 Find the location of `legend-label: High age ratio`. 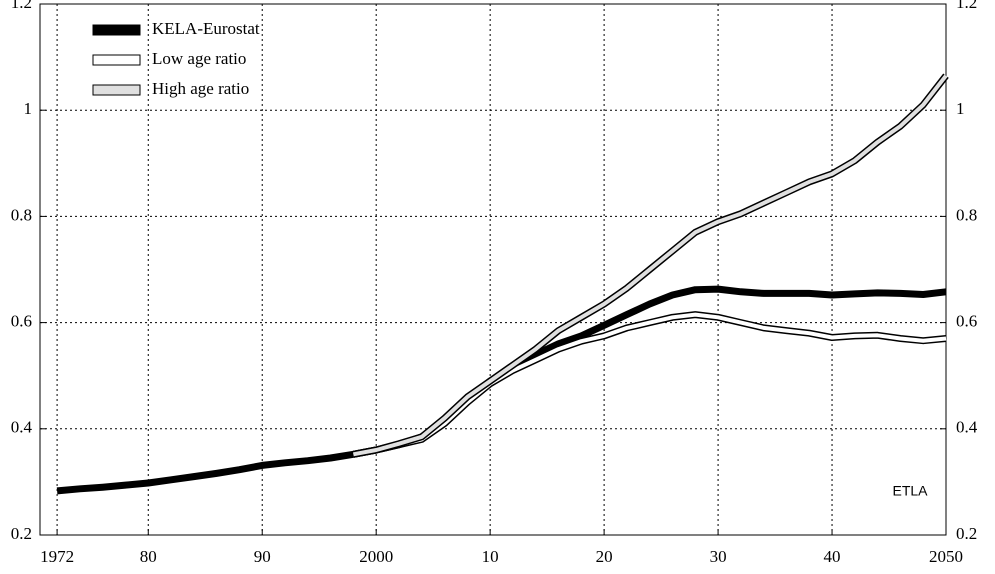

legend-label: High age ratio is located at coordinates (200, 88).